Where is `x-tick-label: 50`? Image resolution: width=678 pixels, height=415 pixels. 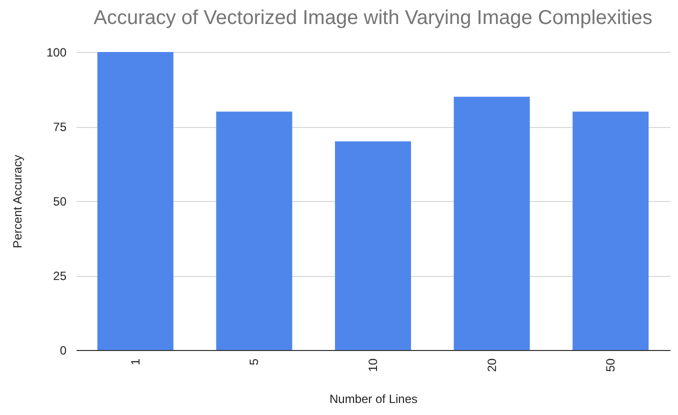 x-tick-label: 50 is located at coordinates (611, 365).